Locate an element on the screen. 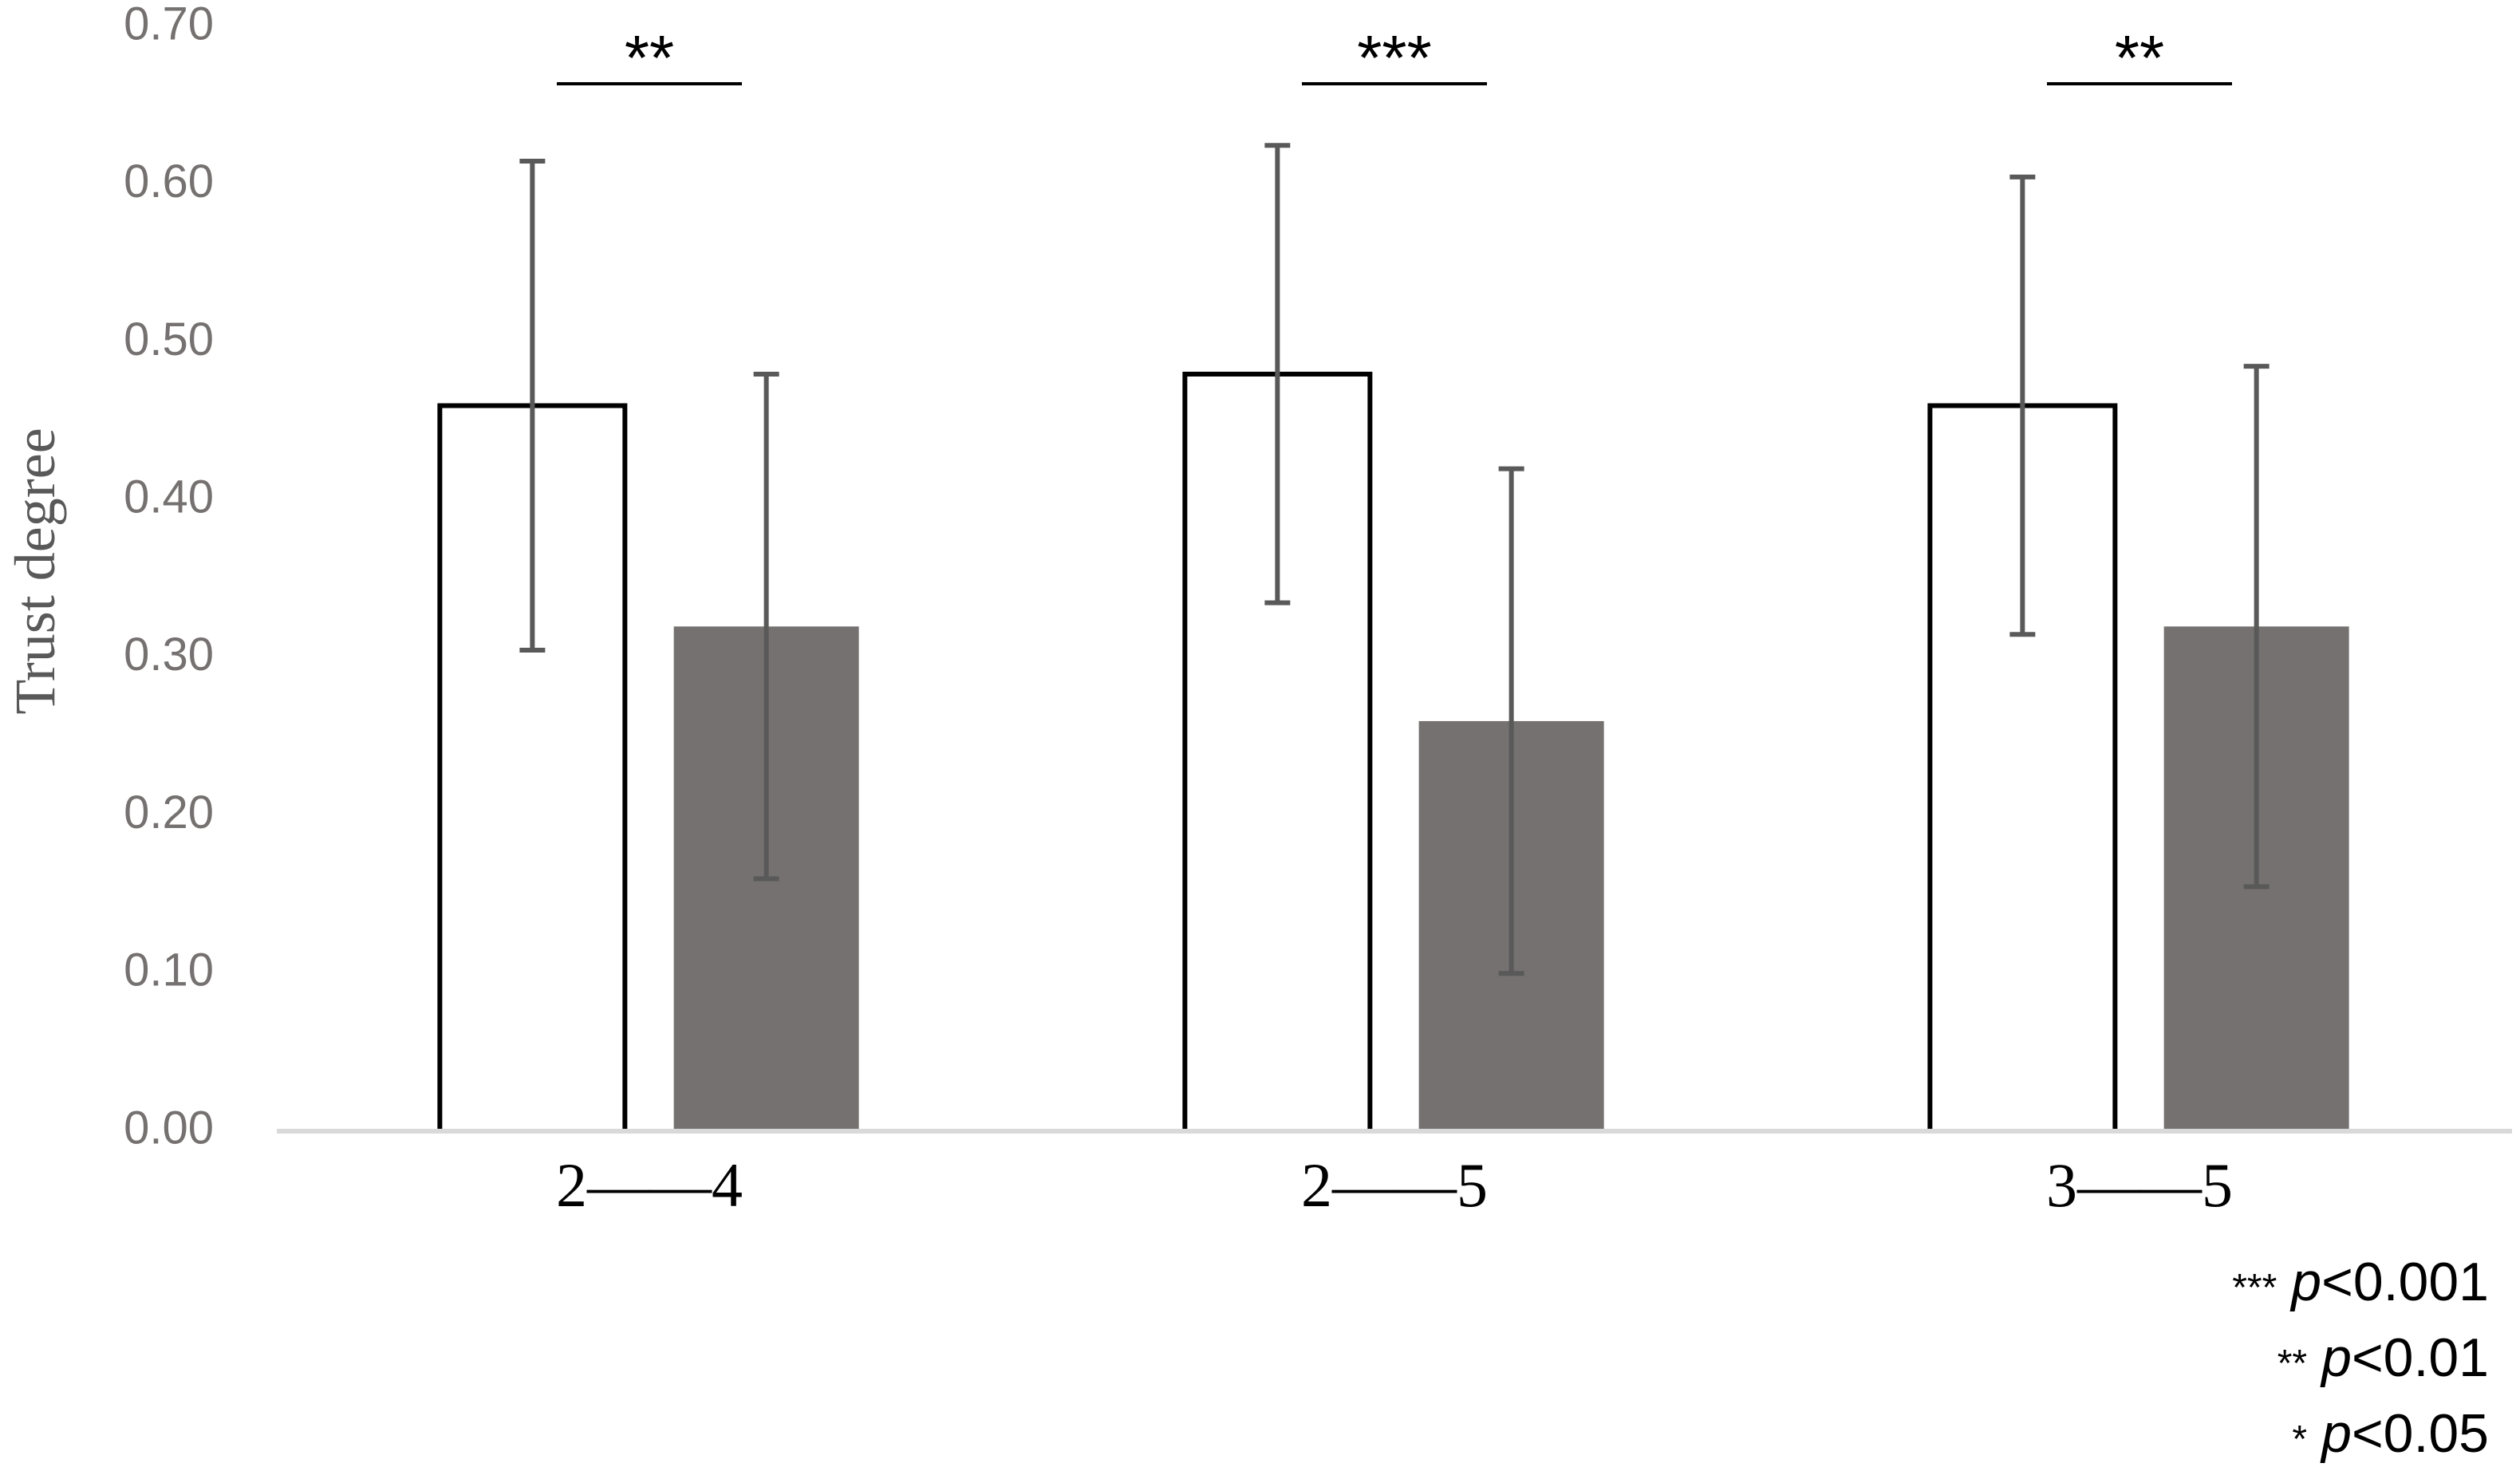 The height and width of the screenshot is (1475, 2520). key-mark: * is located at coordinates (2299, 1439).